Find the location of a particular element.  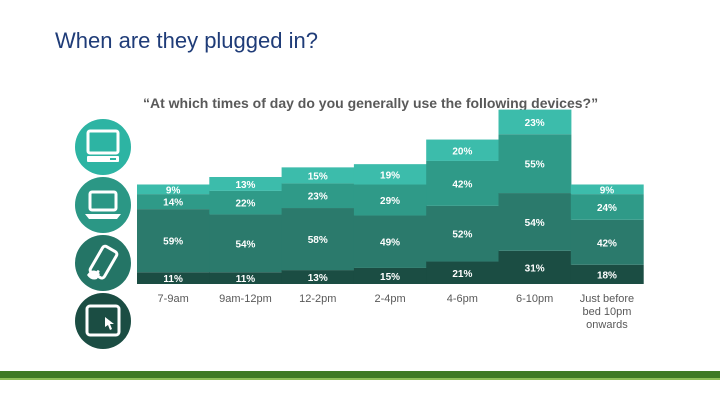

tablet-icon is located at coordinates (103, 321).